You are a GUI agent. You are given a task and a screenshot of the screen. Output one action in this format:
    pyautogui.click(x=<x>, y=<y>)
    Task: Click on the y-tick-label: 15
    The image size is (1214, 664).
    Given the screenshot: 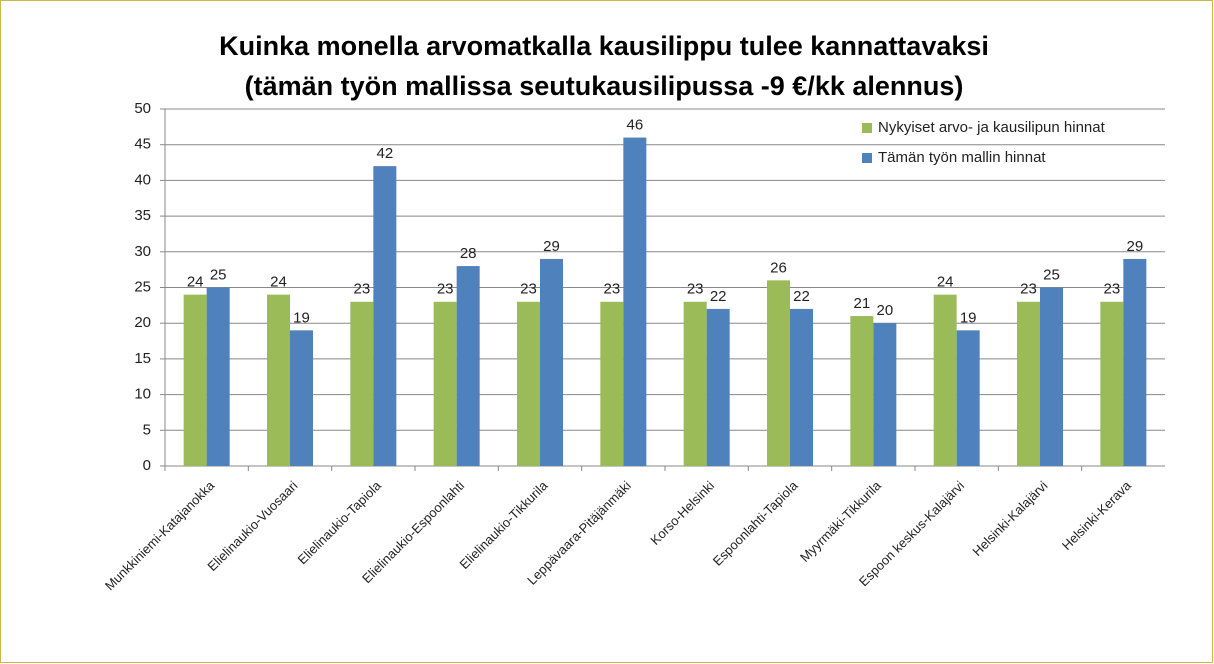 What is the action you would take?
    pyautogui.click(x=142, y=358)
    